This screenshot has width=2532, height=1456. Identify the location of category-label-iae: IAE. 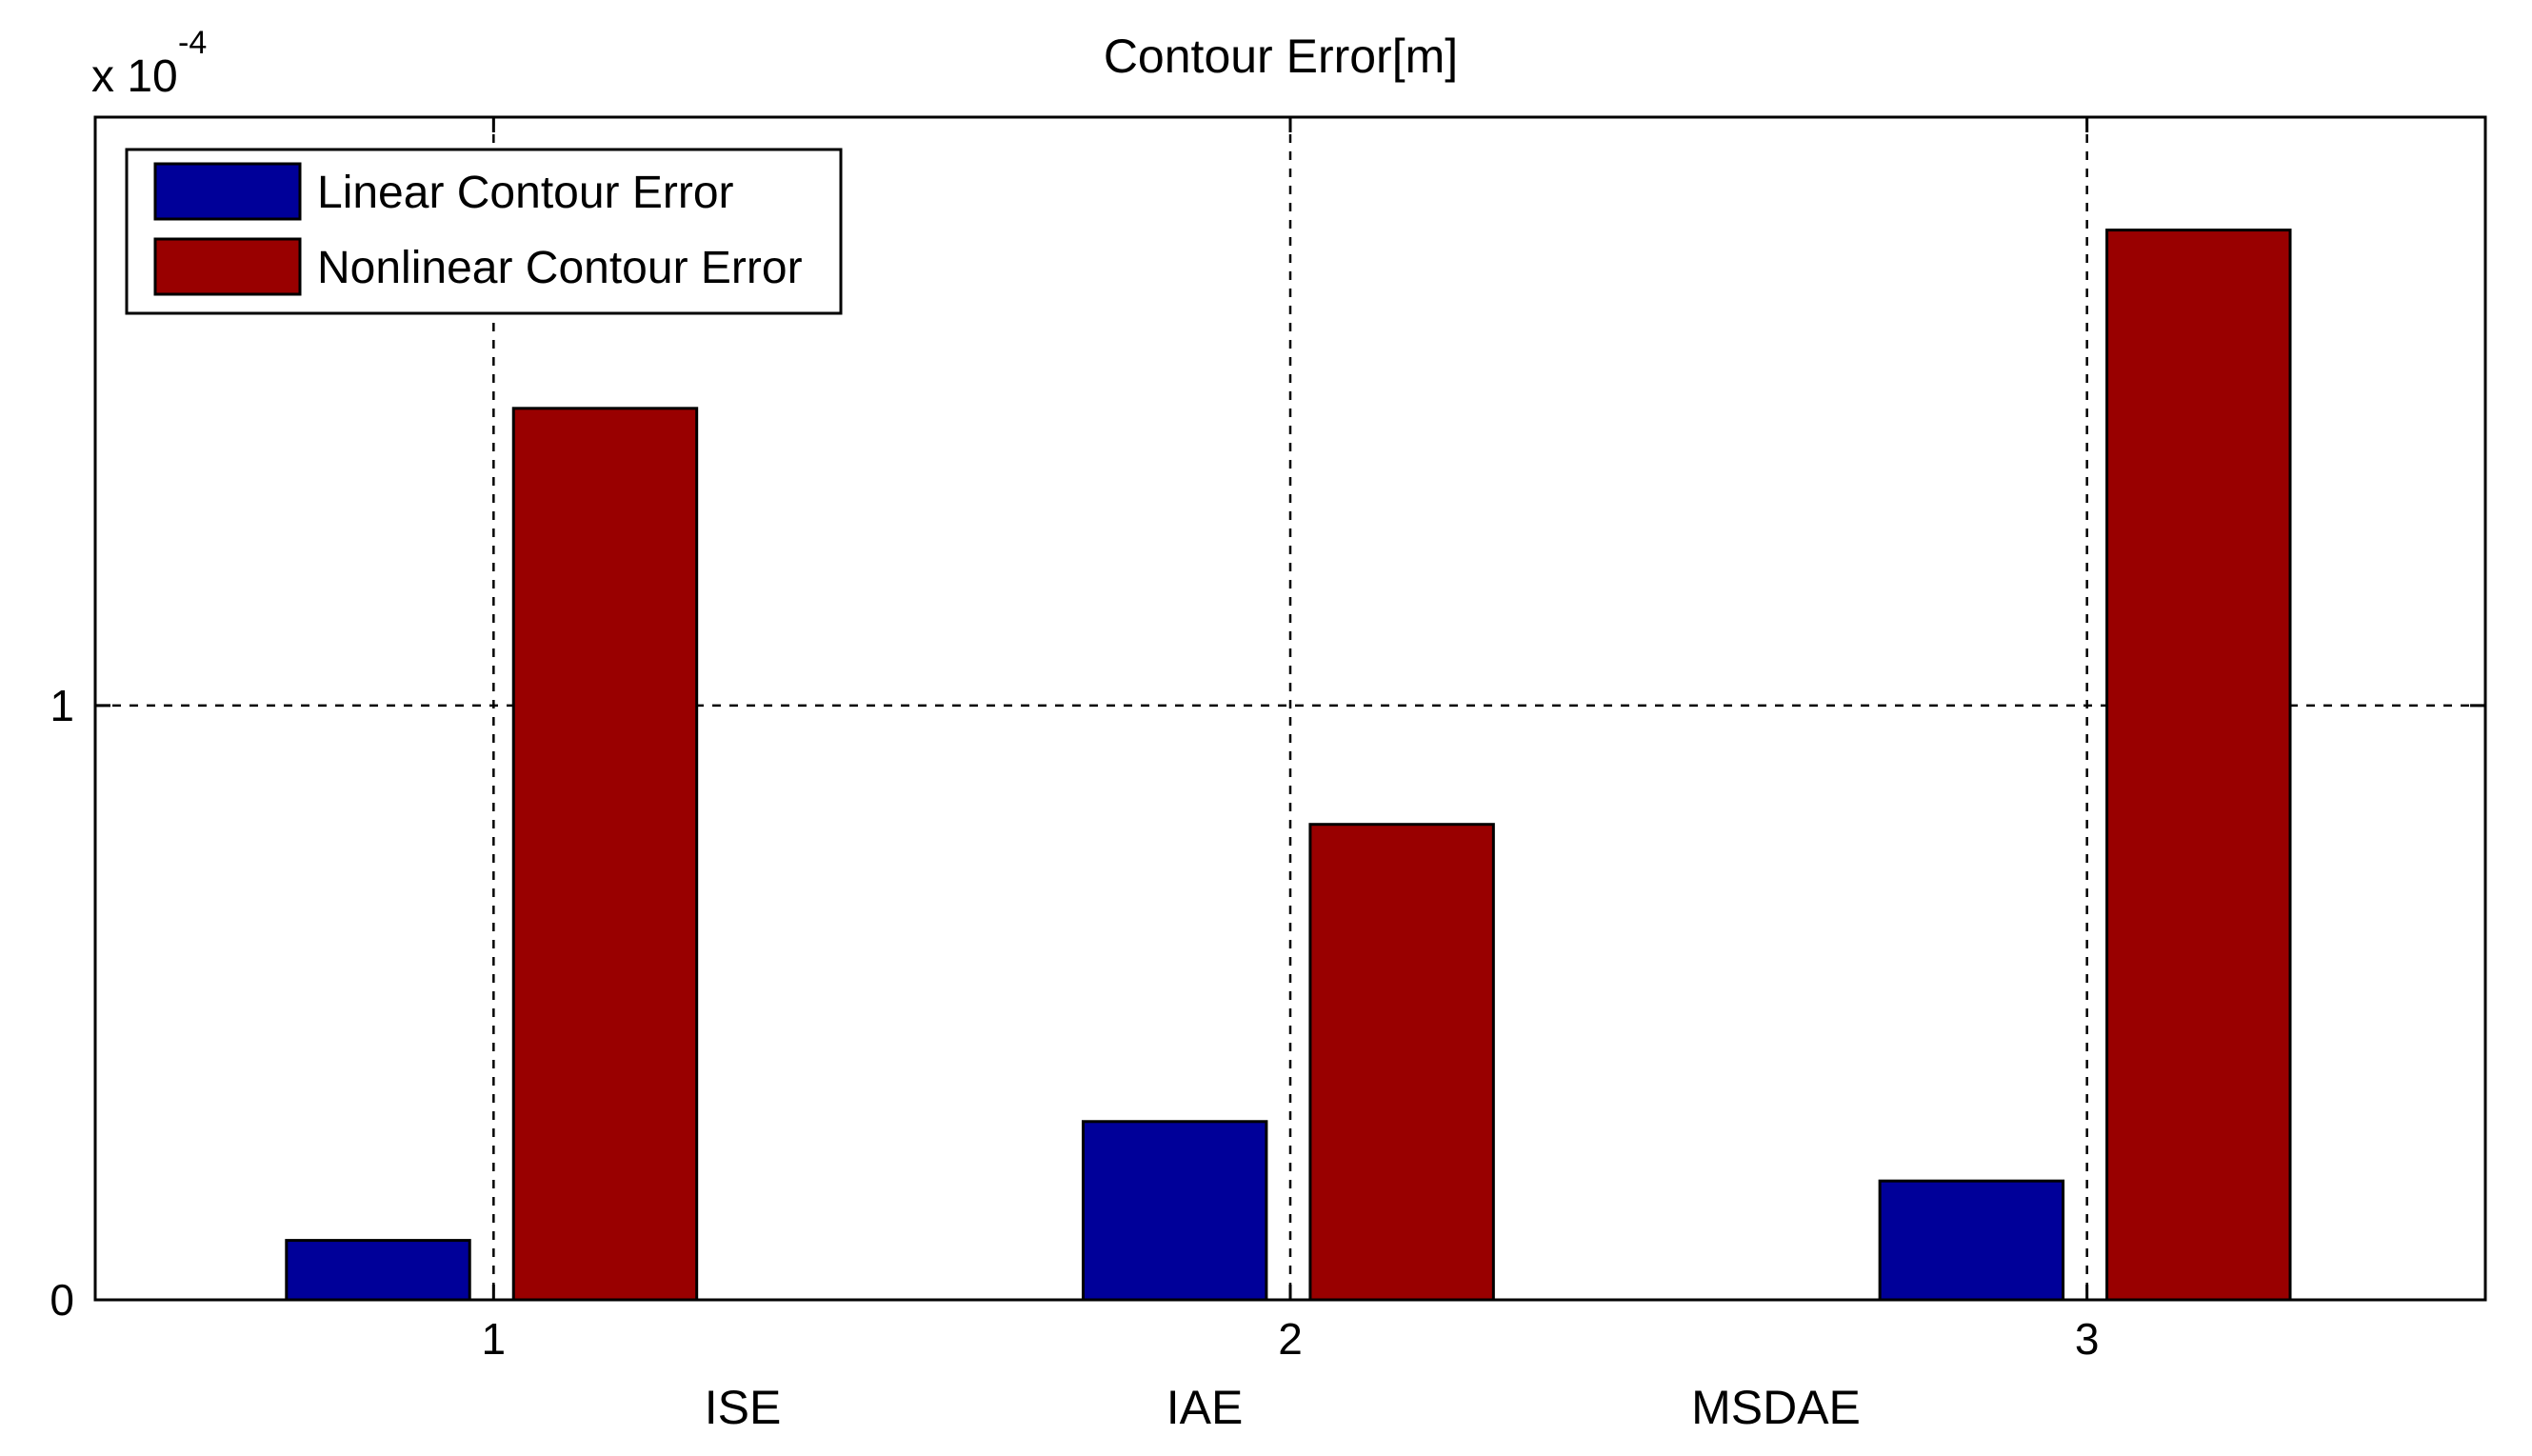
(1205, 1408).